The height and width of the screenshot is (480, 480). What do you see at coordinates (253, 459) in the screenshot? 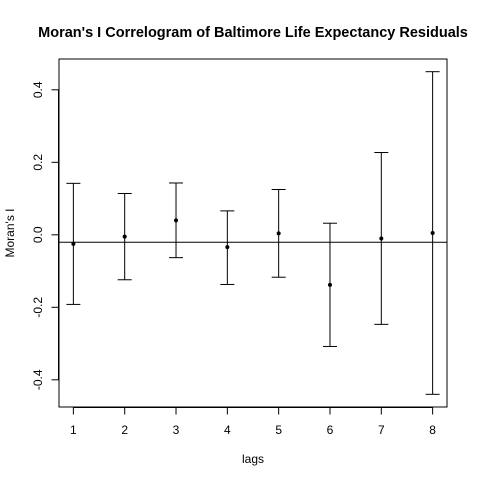
I see `x-axis-label: lags` at bounding box center [253, 459].